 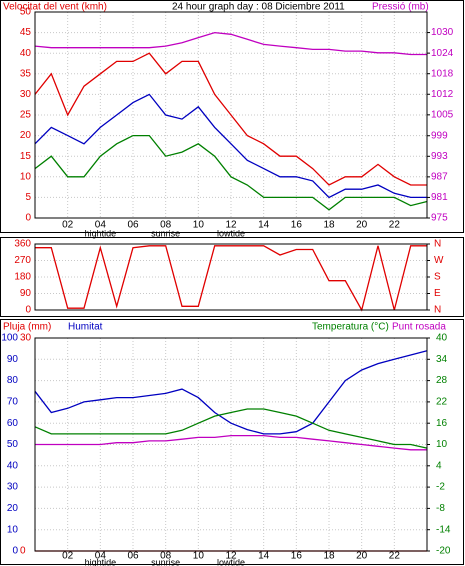 What do you see at coordinates (437, 277) in the screenshot?
I see `y2-tick-label: S` at bounding box center [437, 277].